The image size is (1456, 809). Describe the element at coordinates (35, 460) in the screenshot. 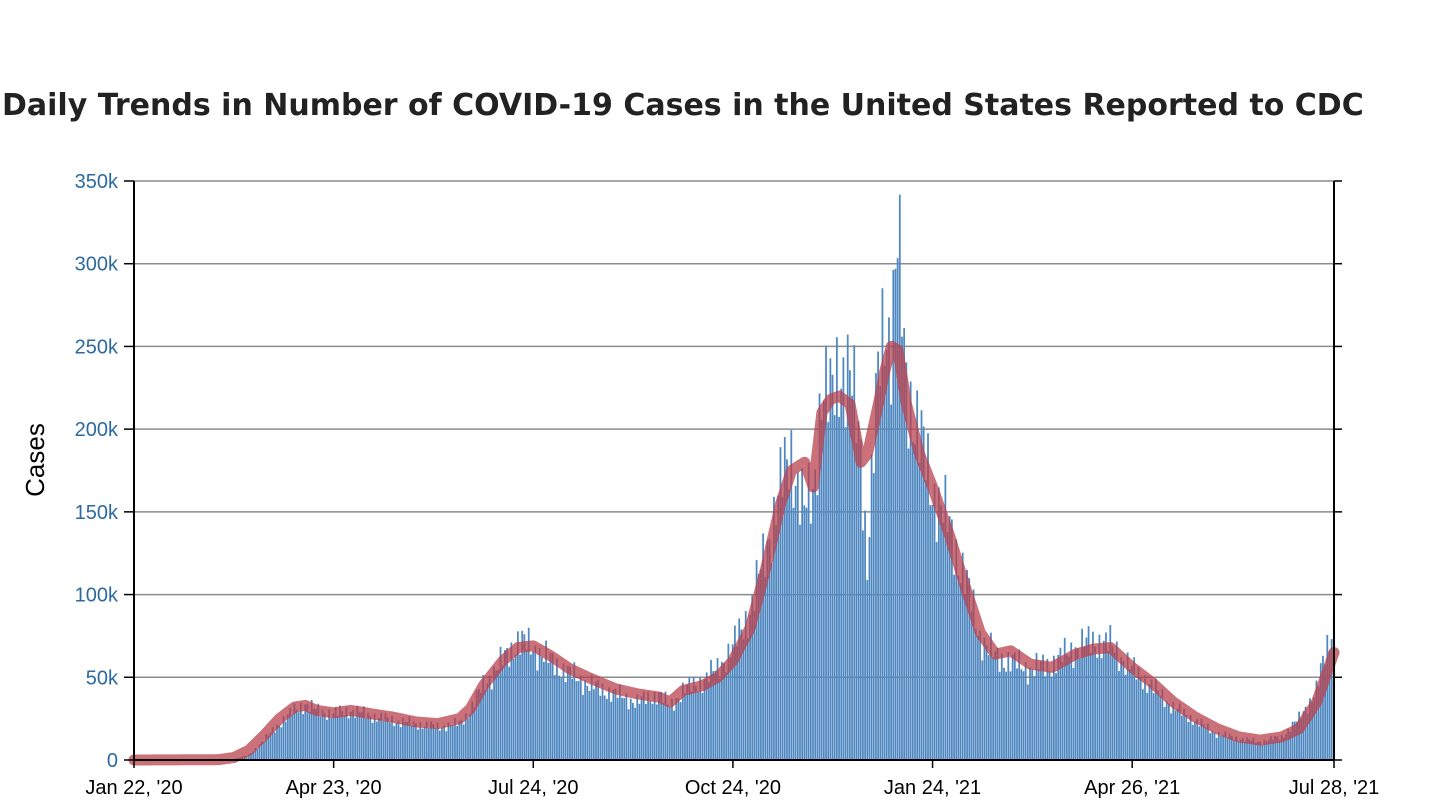

I see `y-axis-label: Cases` at that location.